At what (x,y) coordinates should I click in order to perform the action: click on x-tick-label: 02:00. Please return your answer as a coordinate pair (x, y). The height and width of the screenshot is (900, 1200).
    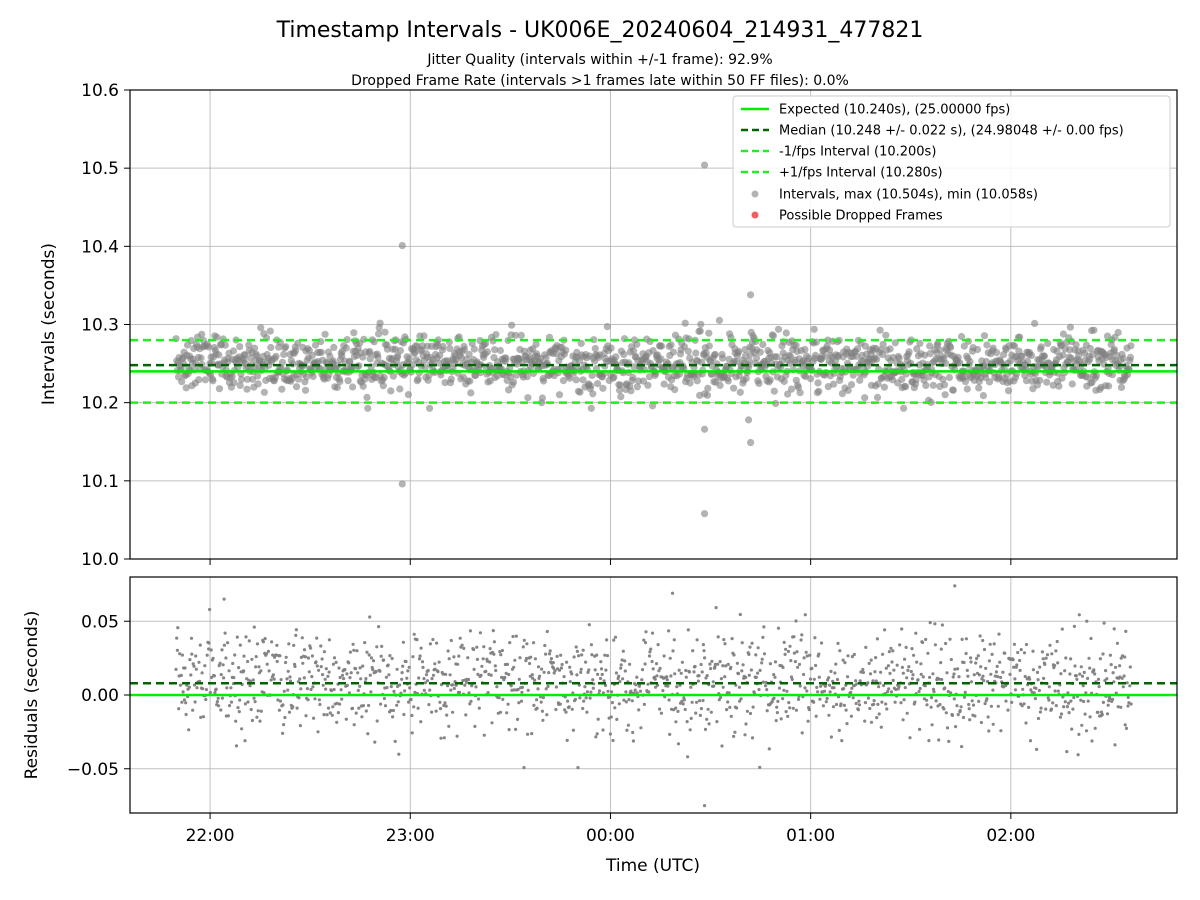
    Looking at the image, I should click on (1010, 836).